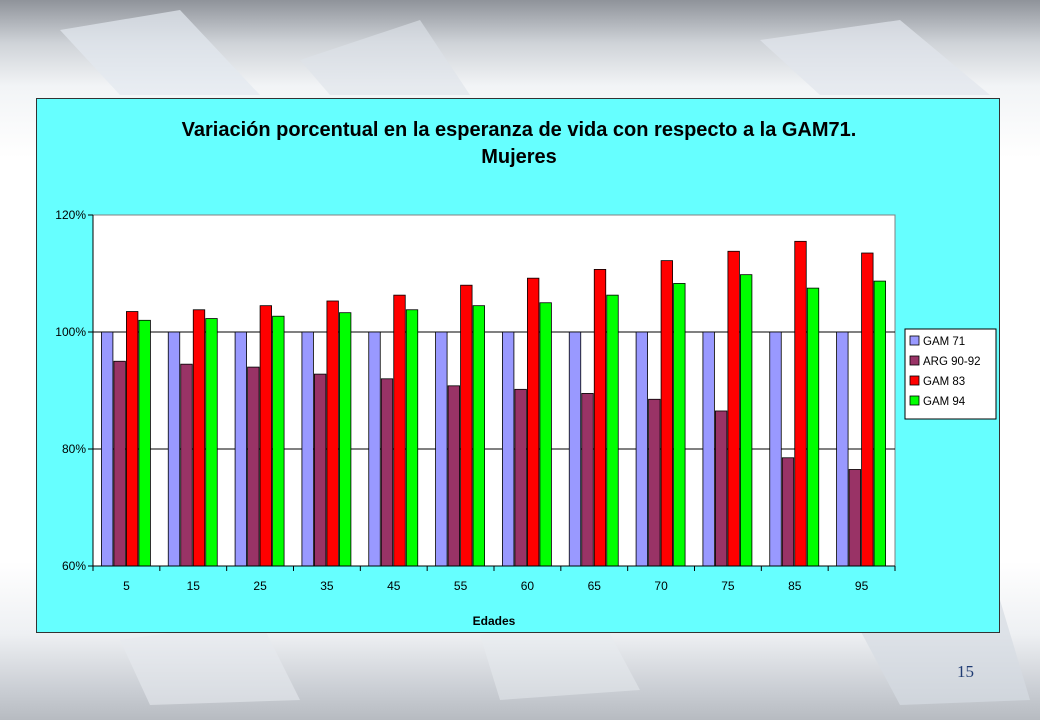 Image resolution: width=1040 pixels, height=720 pixels. I want to click on x-tick-label: 65, so click(595, 586).